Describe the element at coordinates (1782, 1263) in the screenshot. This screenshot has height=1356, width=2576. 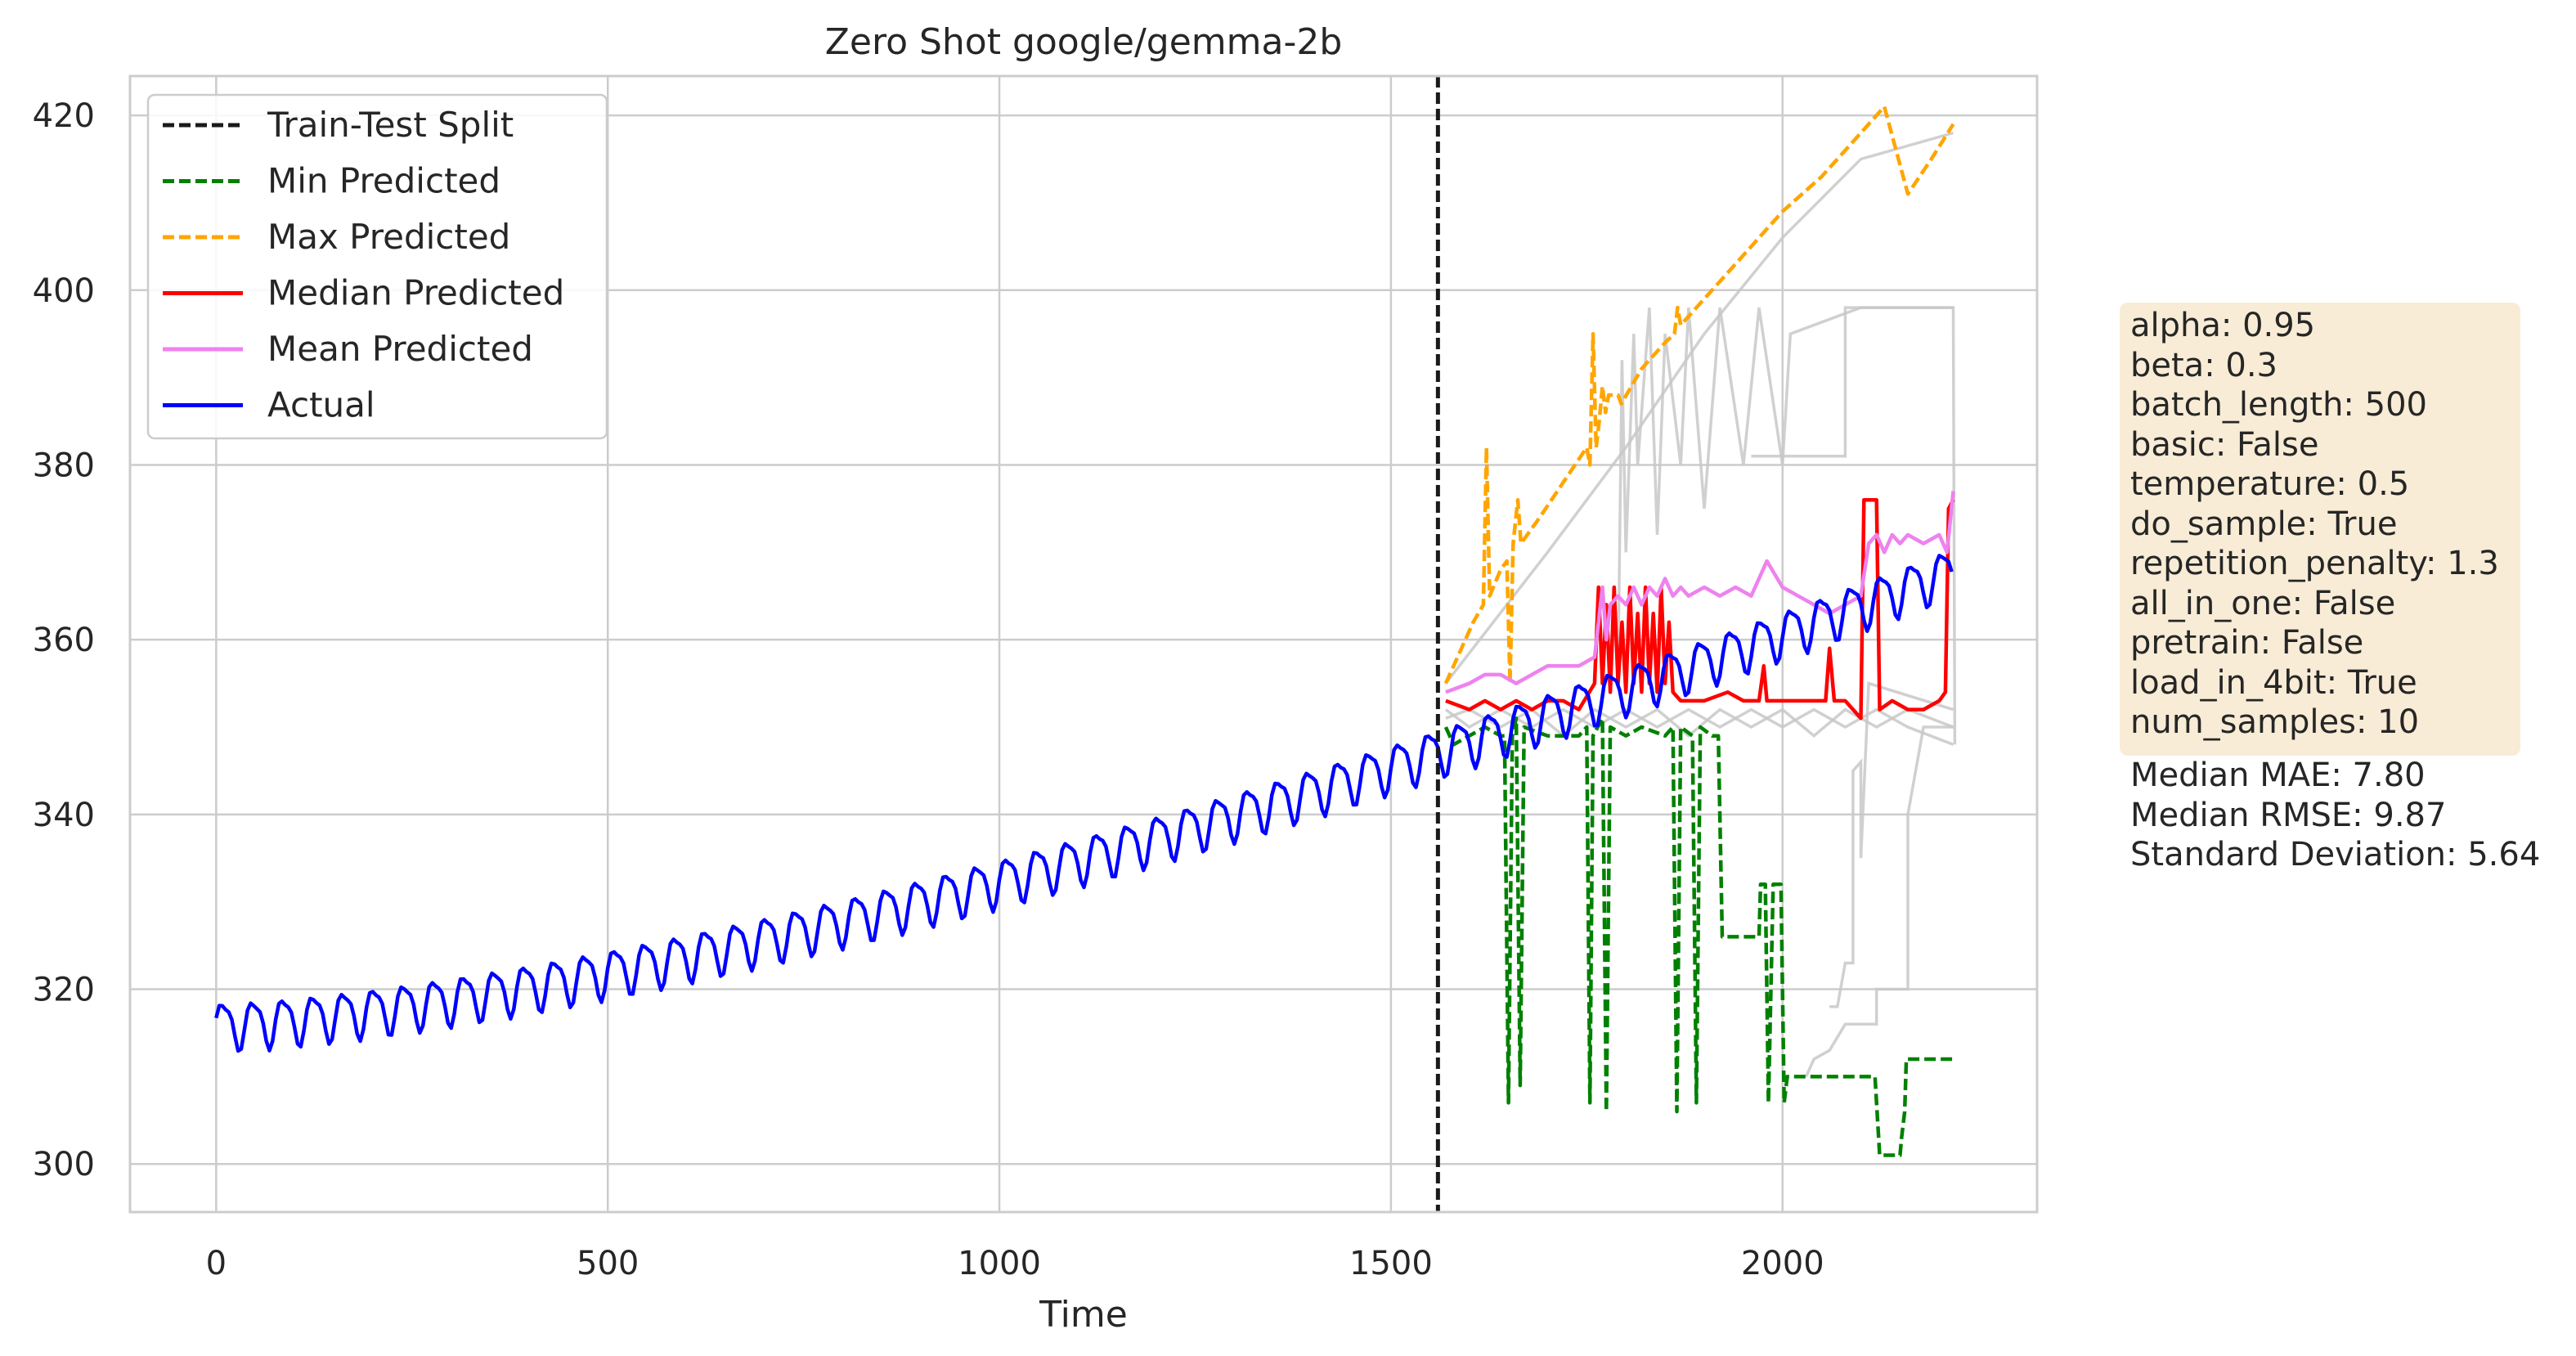
I see `x-tick-label: 2000` at that location.